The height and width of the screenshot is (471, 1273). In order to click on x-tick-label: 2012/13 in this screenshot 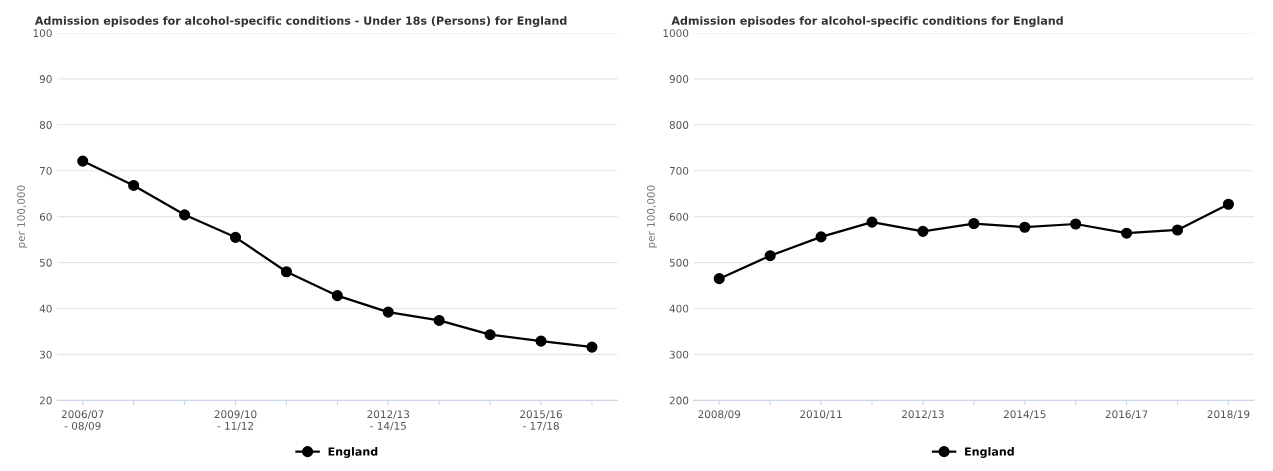, I will do `click(923, 414)`.